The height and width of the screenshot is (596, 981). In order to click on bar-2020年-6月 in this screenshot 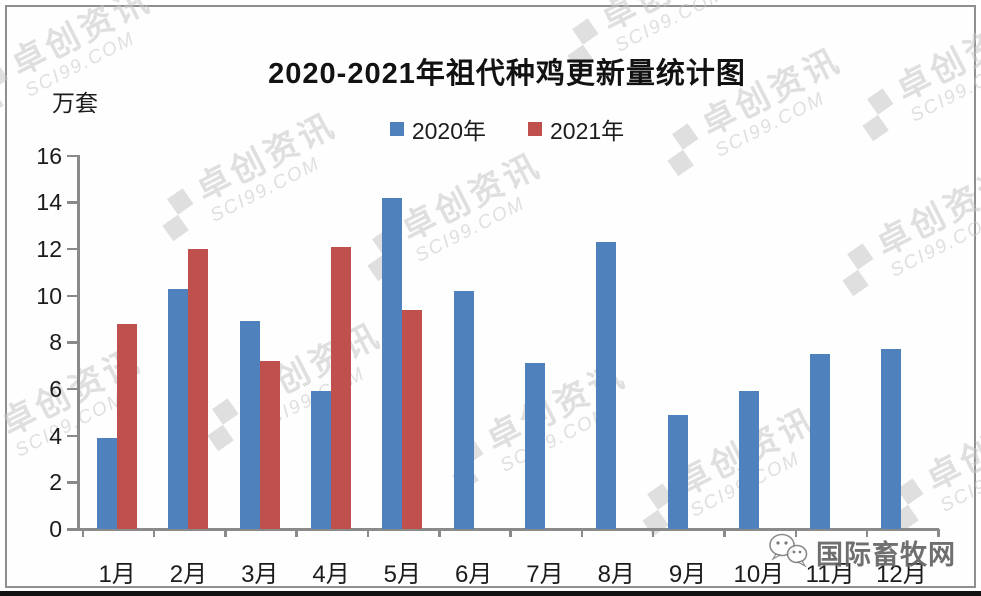, I will do `click(463, 409)`.